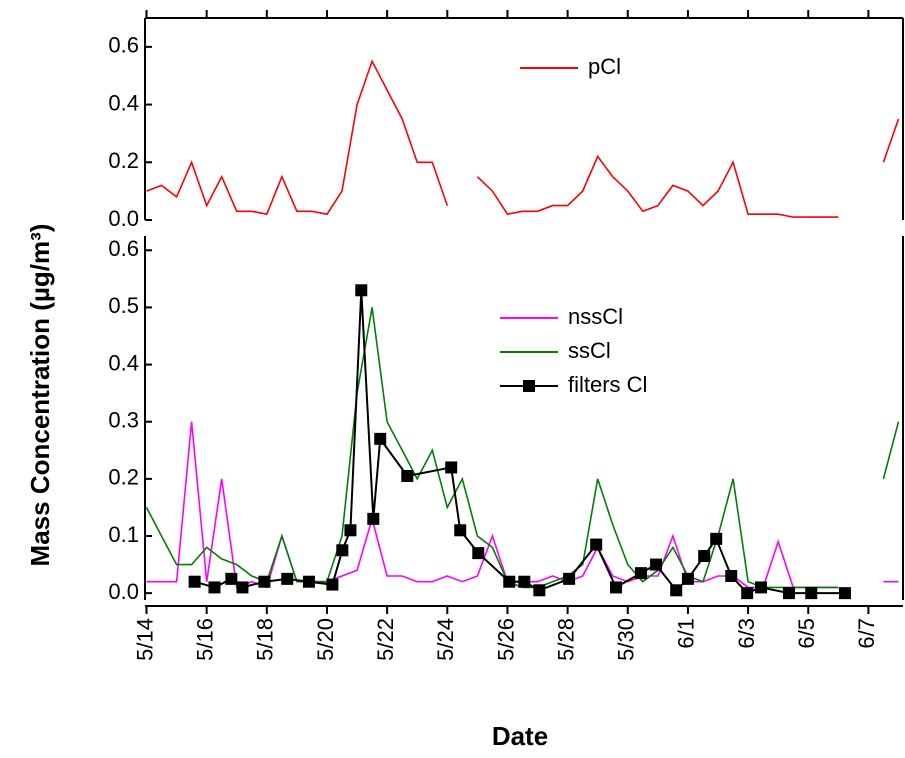  I want to click on x-tick-label: 6/5, so click(806, 633).